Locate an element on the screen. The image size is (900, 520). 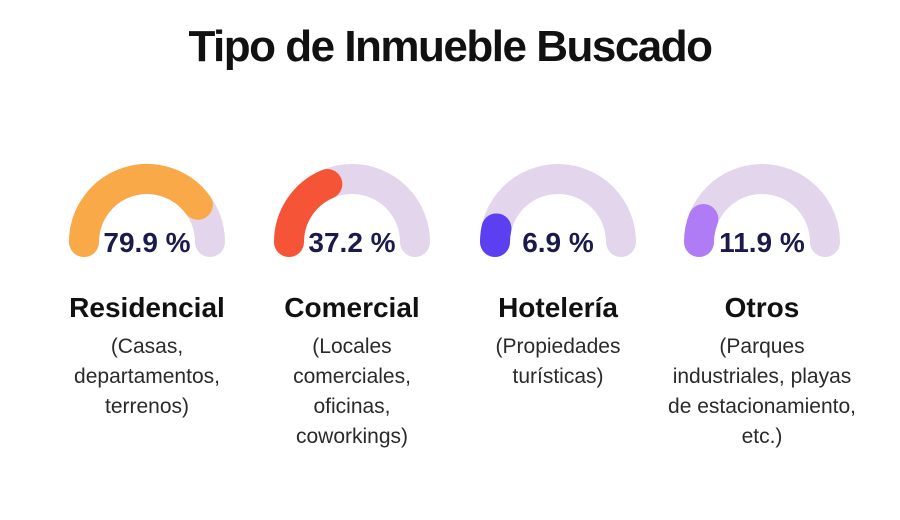
category-name: Residencial is located at coordinates (147, 307).